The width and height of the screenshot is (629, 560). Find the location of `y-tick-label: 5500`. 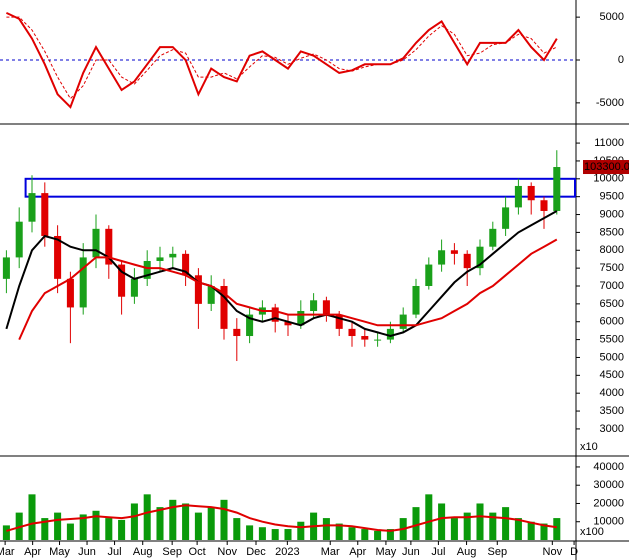

y-tick-label: 5500 is located at coordinates (612, 339).